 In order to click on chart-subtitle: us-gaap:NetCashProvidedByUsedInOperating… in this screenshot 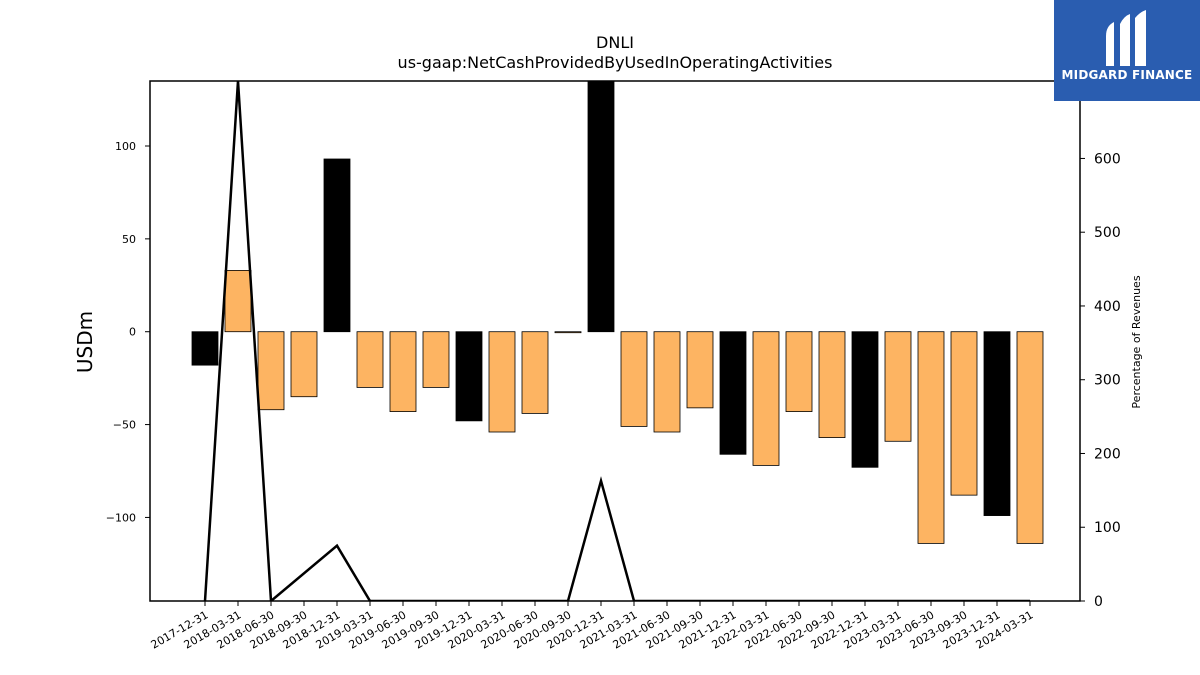, I will do `click(615, 62)`.